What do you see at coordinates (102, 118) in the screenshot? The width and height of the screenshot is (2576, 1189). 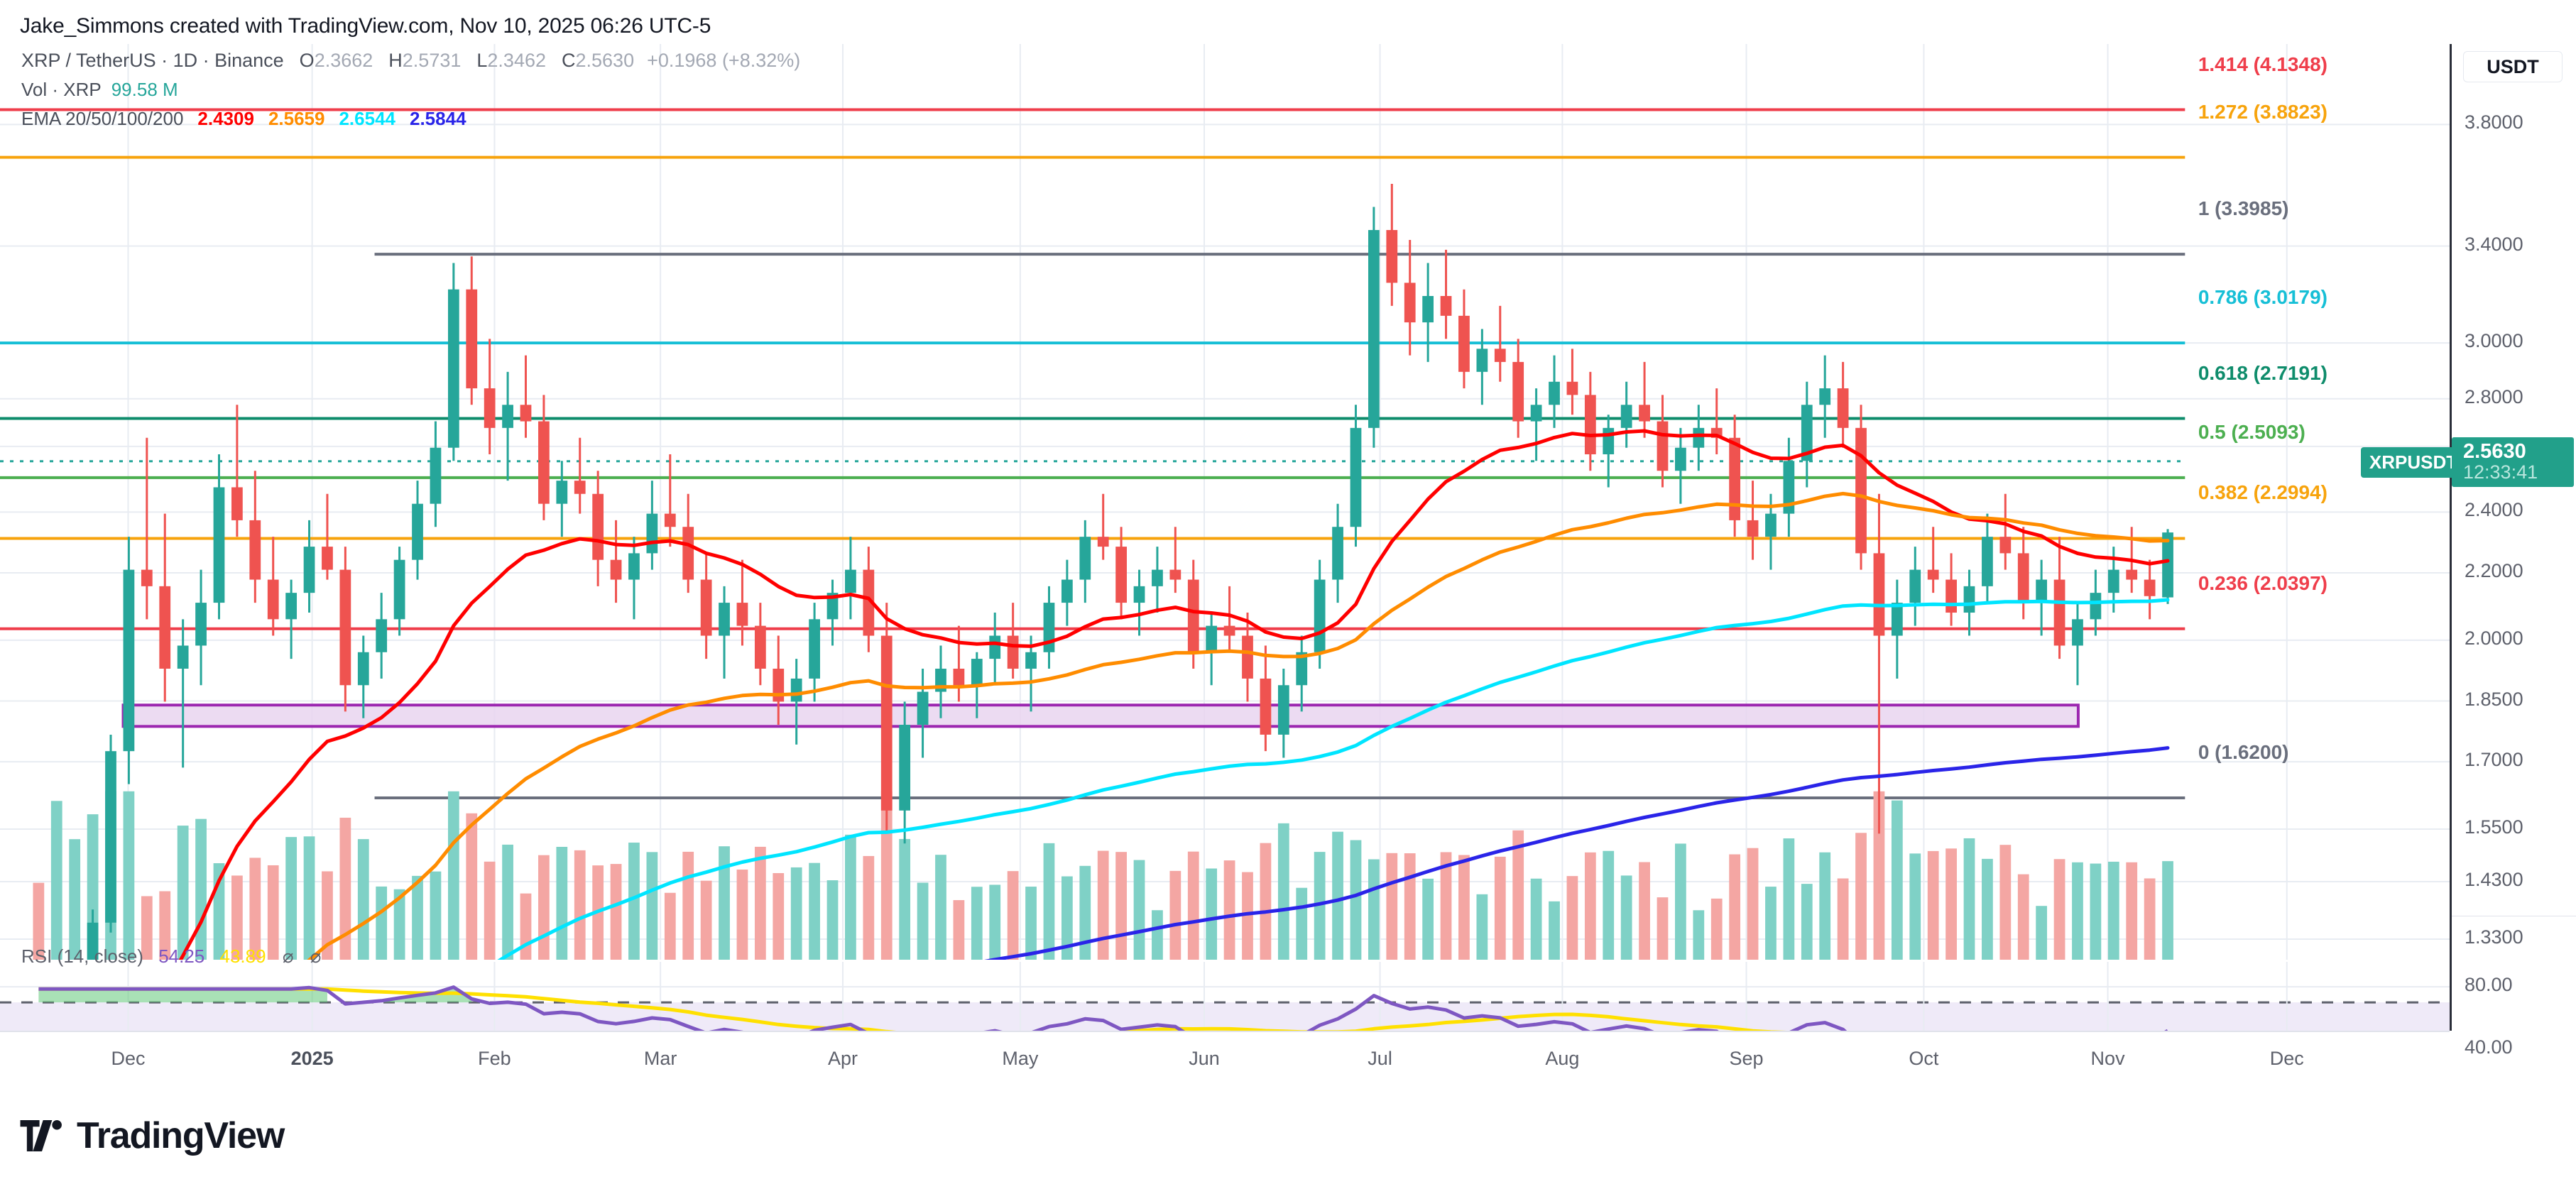 I see `ema-label: EMA 20/50/100/200` at bounding box center [102, 118].